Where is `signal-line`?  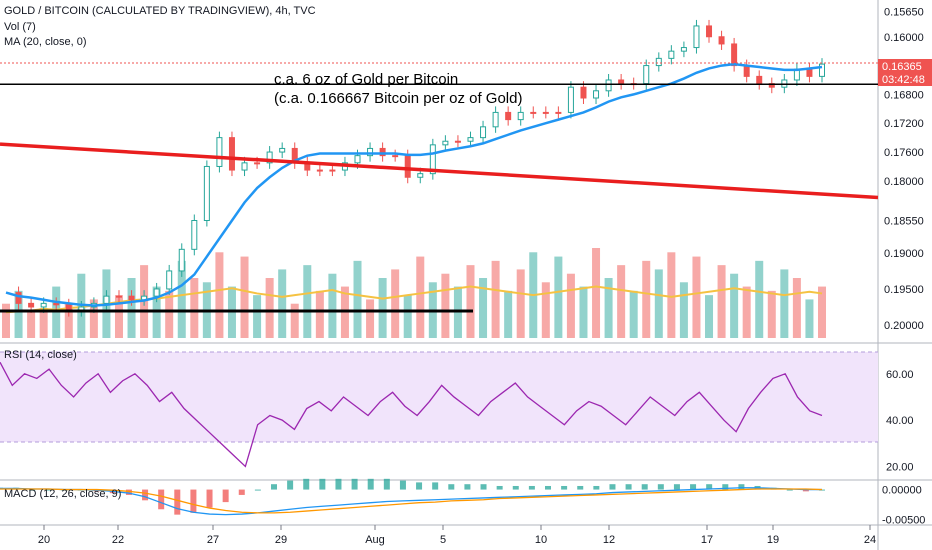
signal-line is located at coordinates (411, 501).